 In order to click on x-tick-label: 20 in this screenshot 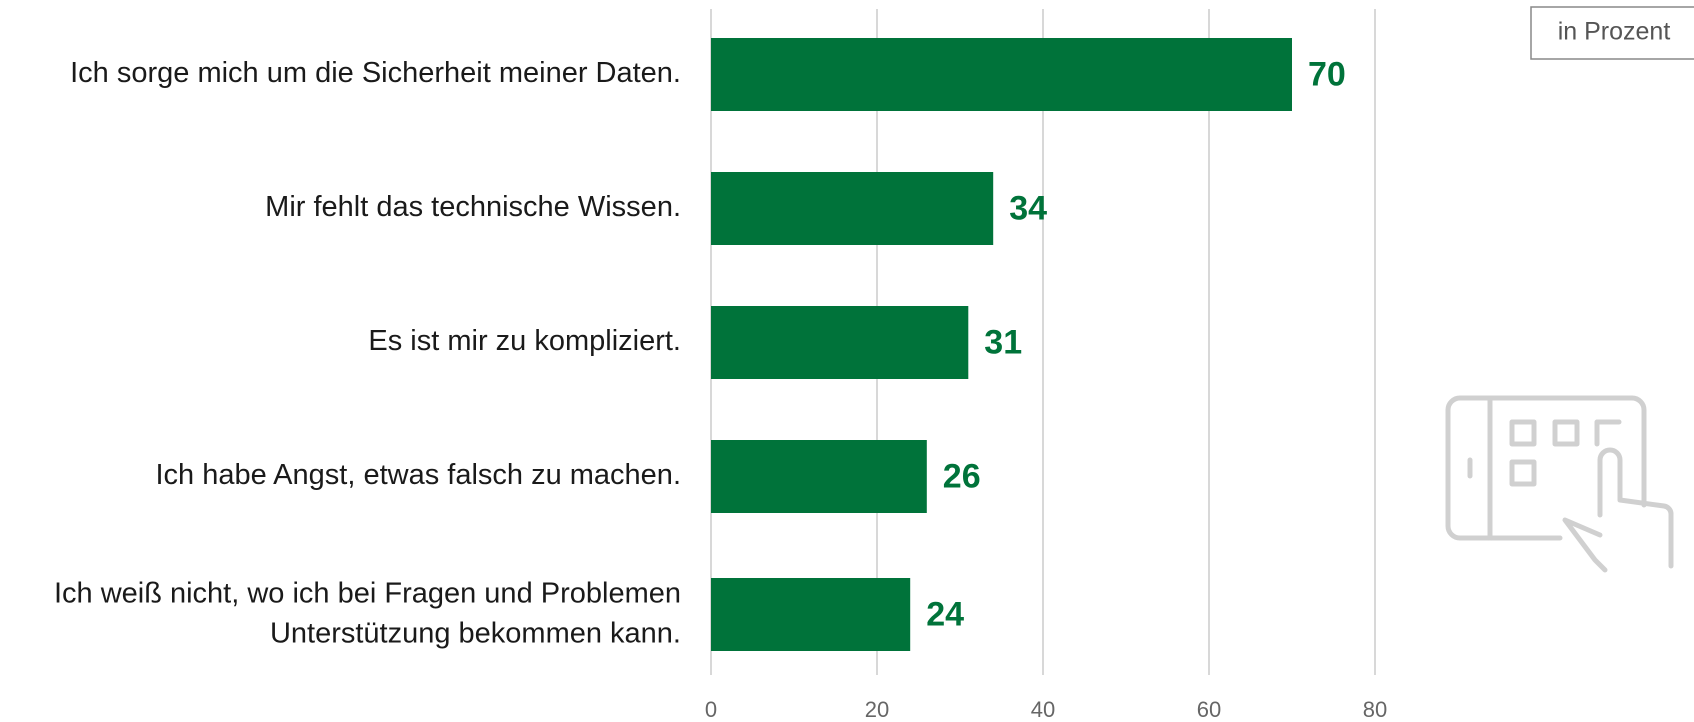, I will do `click(877, 709)`.